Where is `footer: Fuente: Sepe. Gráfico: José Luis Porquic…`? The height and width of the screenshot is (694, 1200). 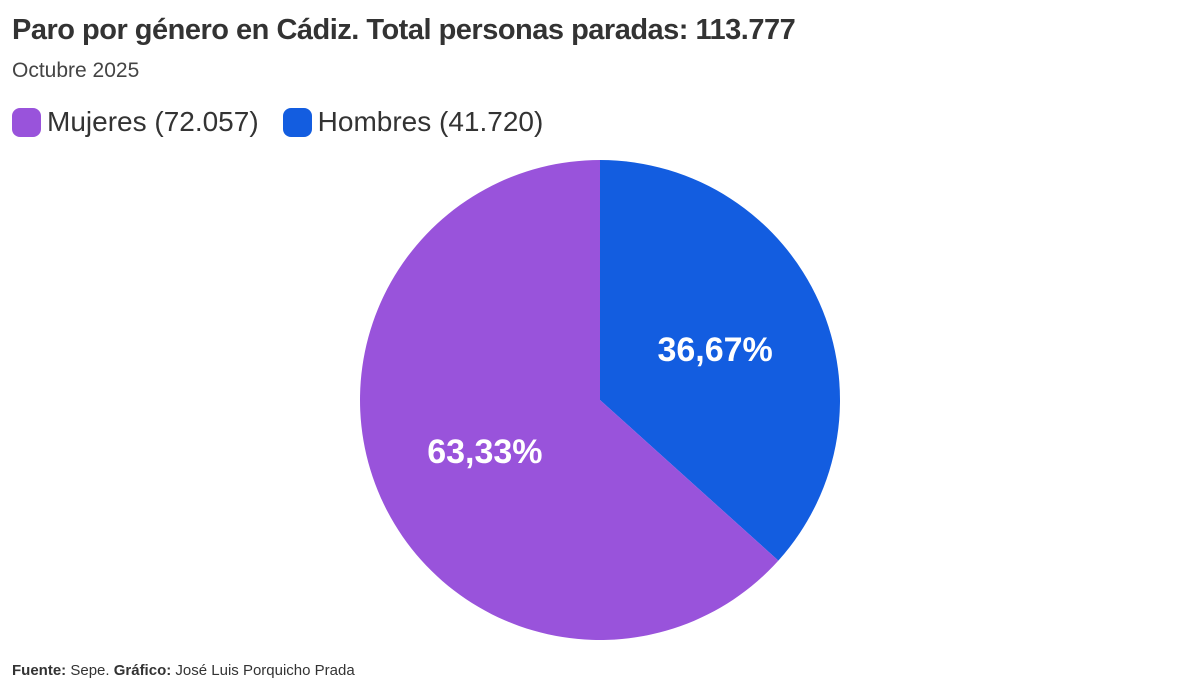
footer: Fuente: Sepe. Gráfico: José Luis Porquic… is located at coordinates (183, 670).